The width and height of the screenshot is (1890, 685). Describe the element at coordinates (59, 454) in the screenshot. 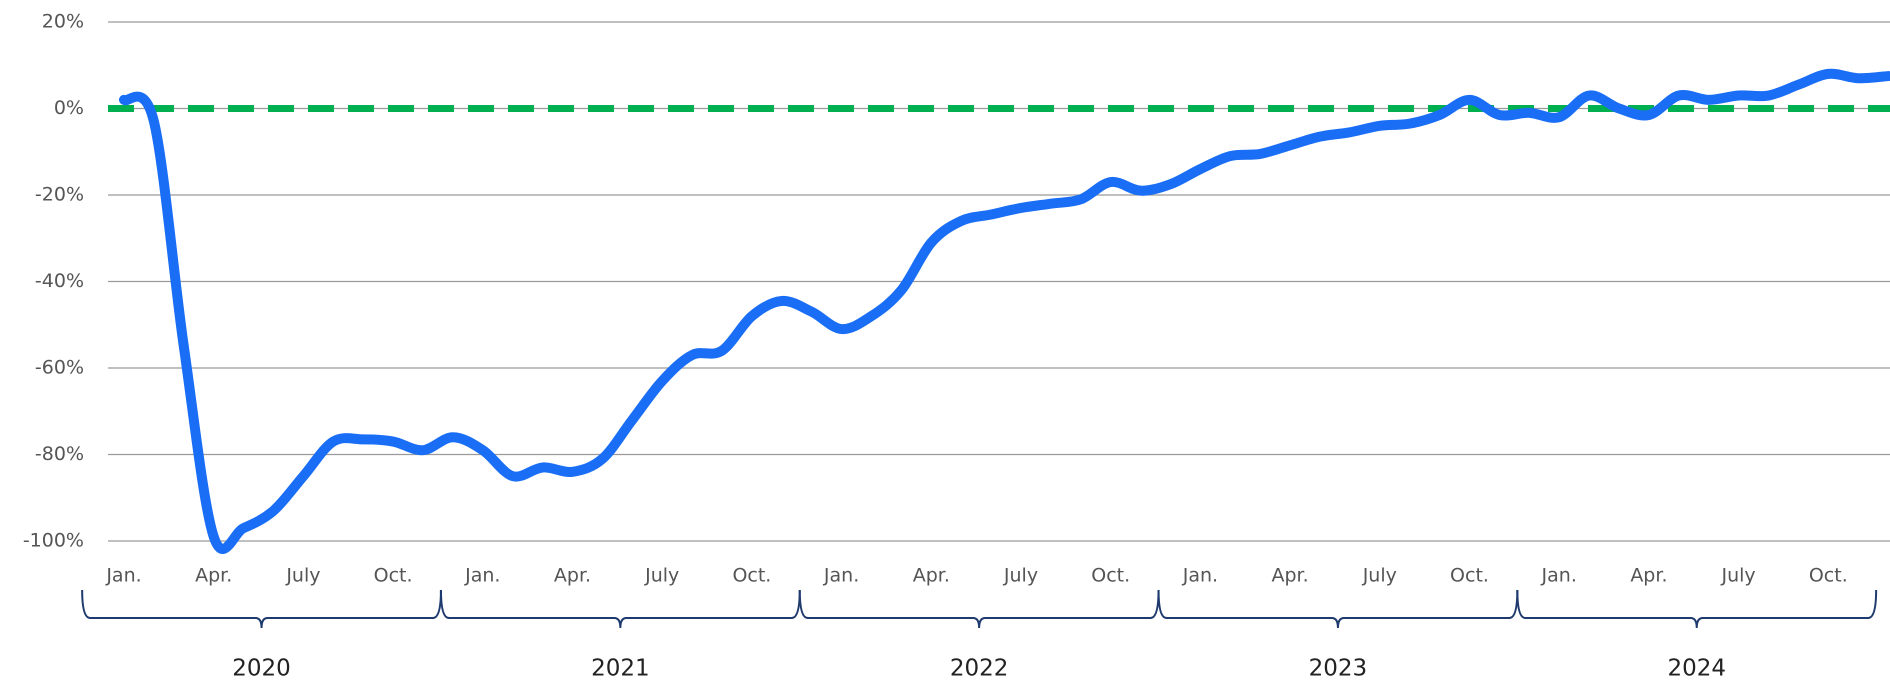

I see `y-tick-label: -80%` at that location.